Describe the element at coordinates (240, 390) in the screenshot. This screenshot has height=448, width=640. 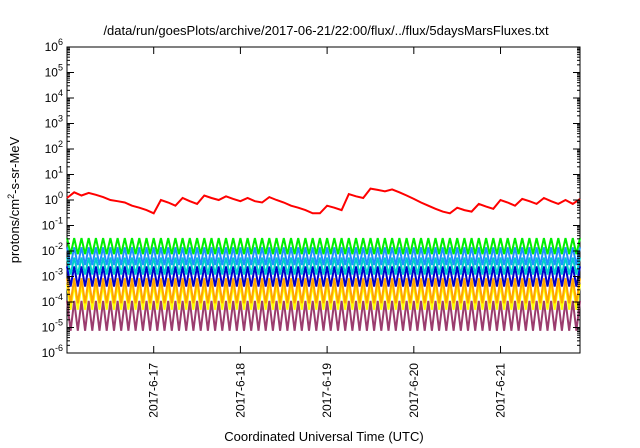
I see `x-tick-label: 2017-6-18` at that location.